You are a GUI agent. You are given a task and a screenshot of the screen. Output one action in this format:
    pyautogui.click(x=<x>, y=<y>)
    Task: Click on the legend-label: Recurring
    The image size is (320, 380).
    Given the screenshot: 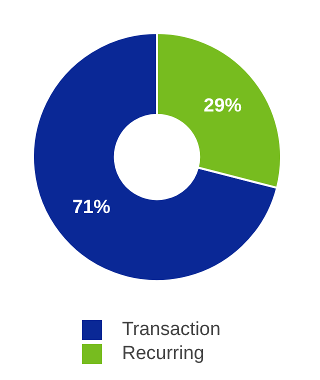 What is the action you would take?
    pyautogui.click(x=163, y=354)
    